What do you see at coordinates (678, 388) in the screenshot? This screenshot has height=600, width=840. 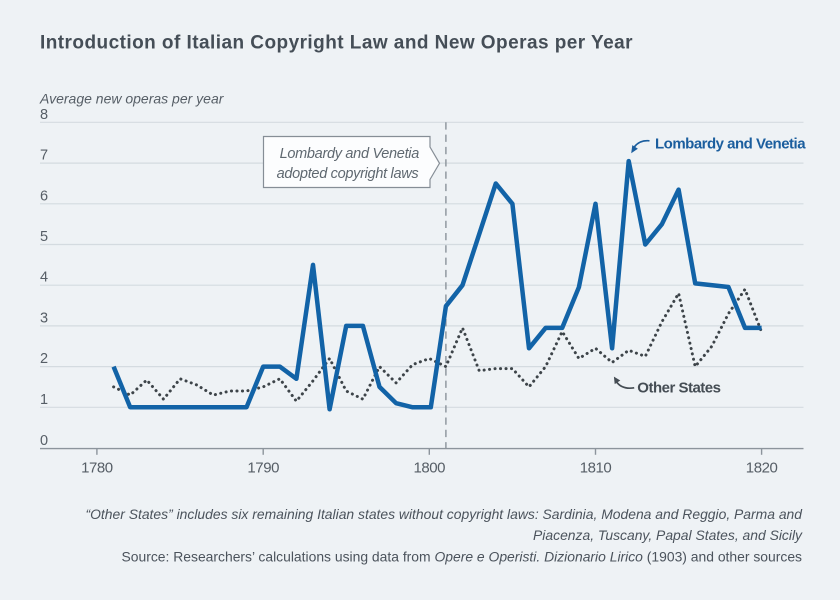 I see `svg-text: Other States` at bounding box center [678, 388].